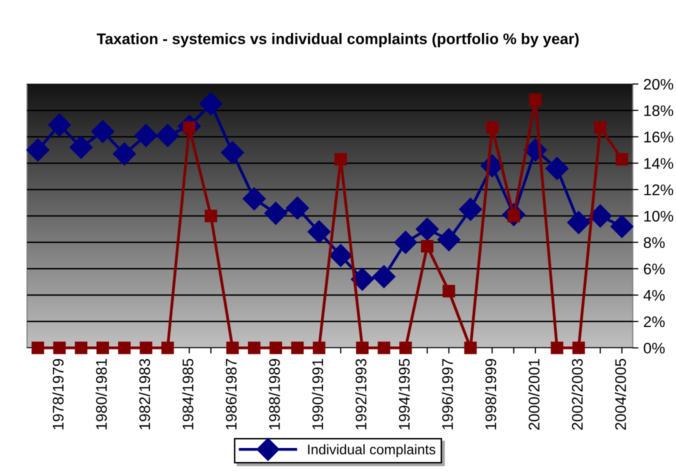  Describe the element at coordinates (659, 137) in the screenshot. I see `y-tick-label: 16%` at that location.